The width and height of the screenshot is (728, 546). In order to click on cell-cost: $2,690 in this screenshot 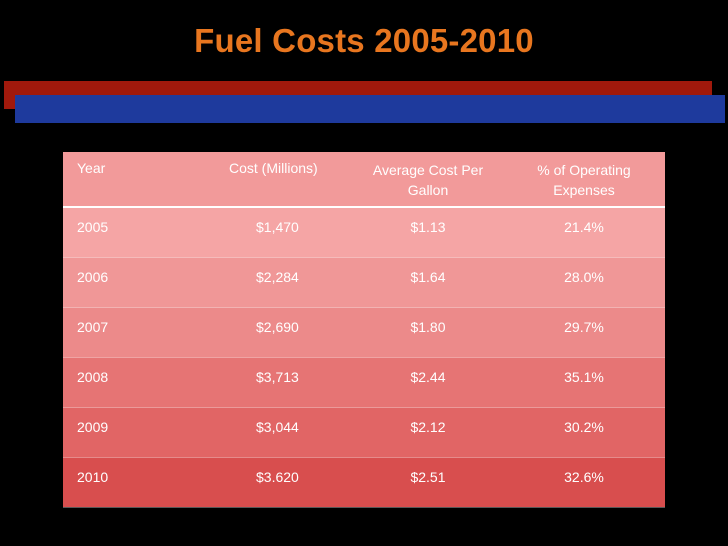, I will do `click(258, 332)`.